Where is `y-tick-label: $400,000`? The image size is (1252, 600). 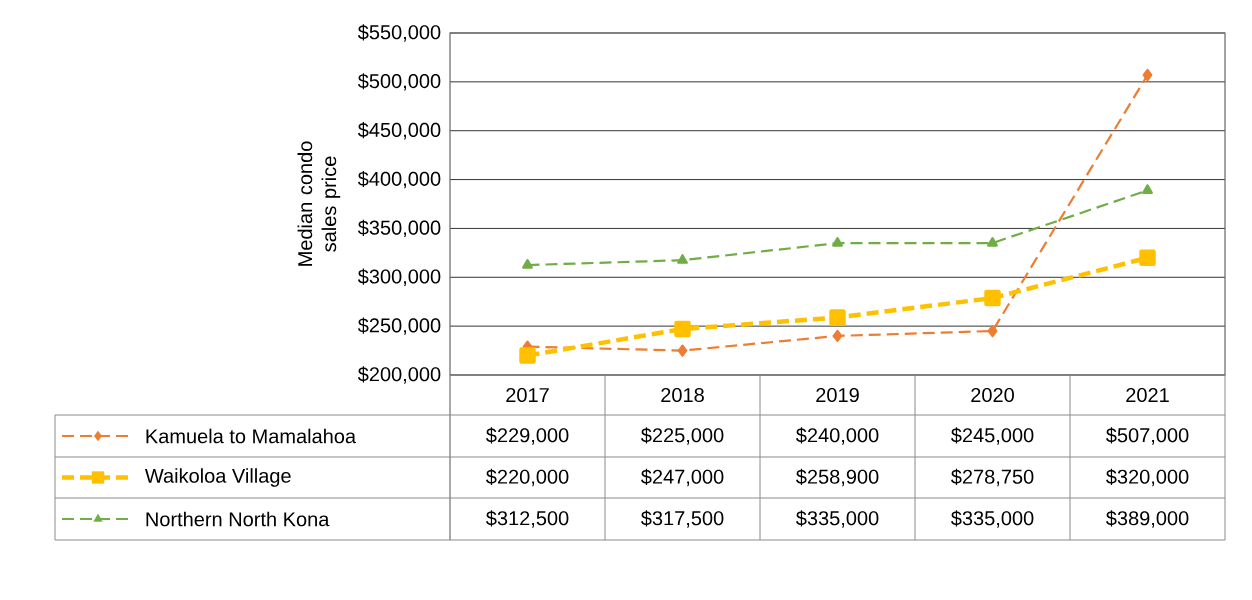
y-tick-label: $400,000 is located at coordinates (399, 179).